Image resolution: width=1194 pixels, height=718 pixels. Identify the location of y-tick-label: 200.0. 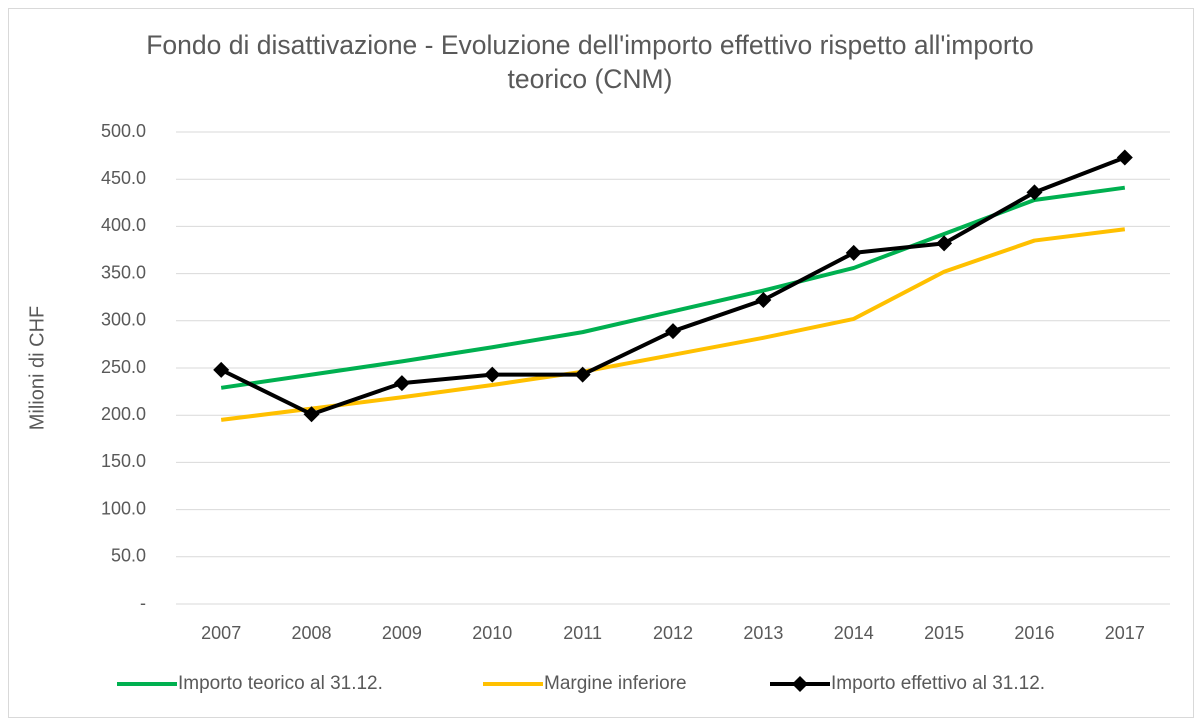
(123, 414).